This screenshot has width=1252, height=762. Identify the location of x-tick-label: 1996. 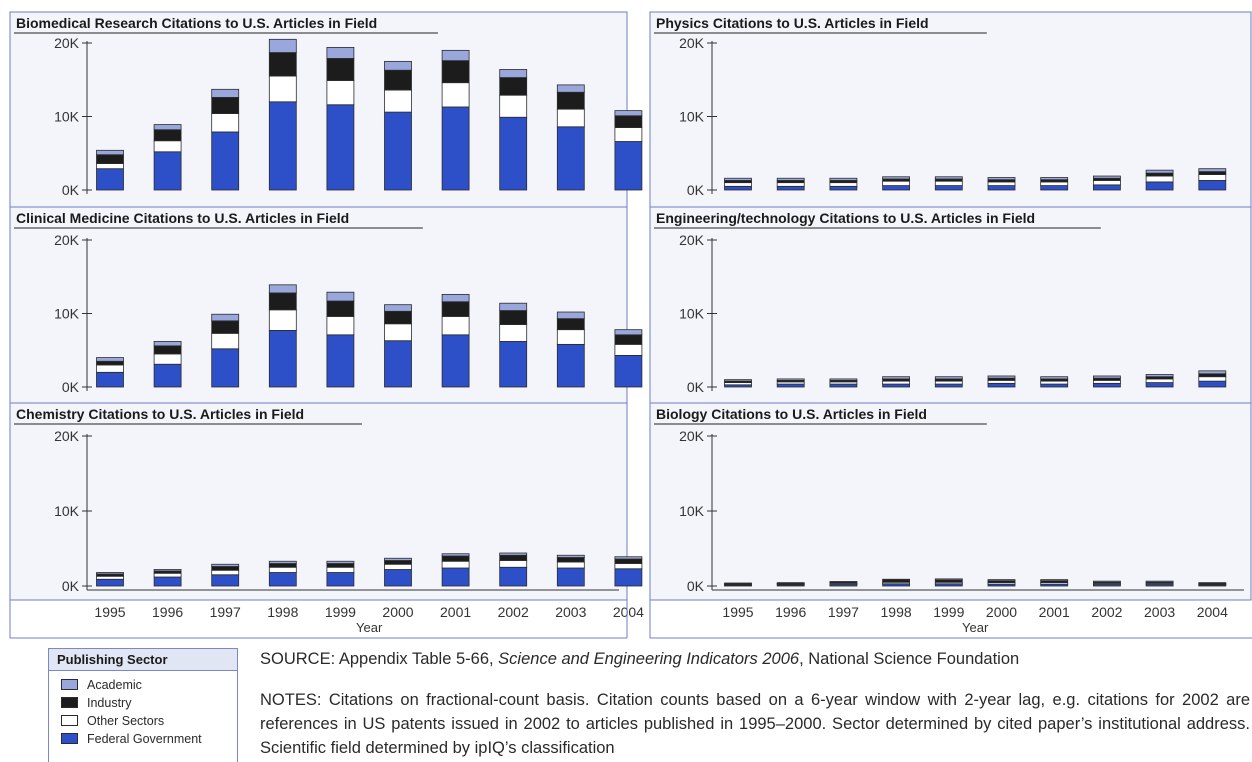
(790, 612).